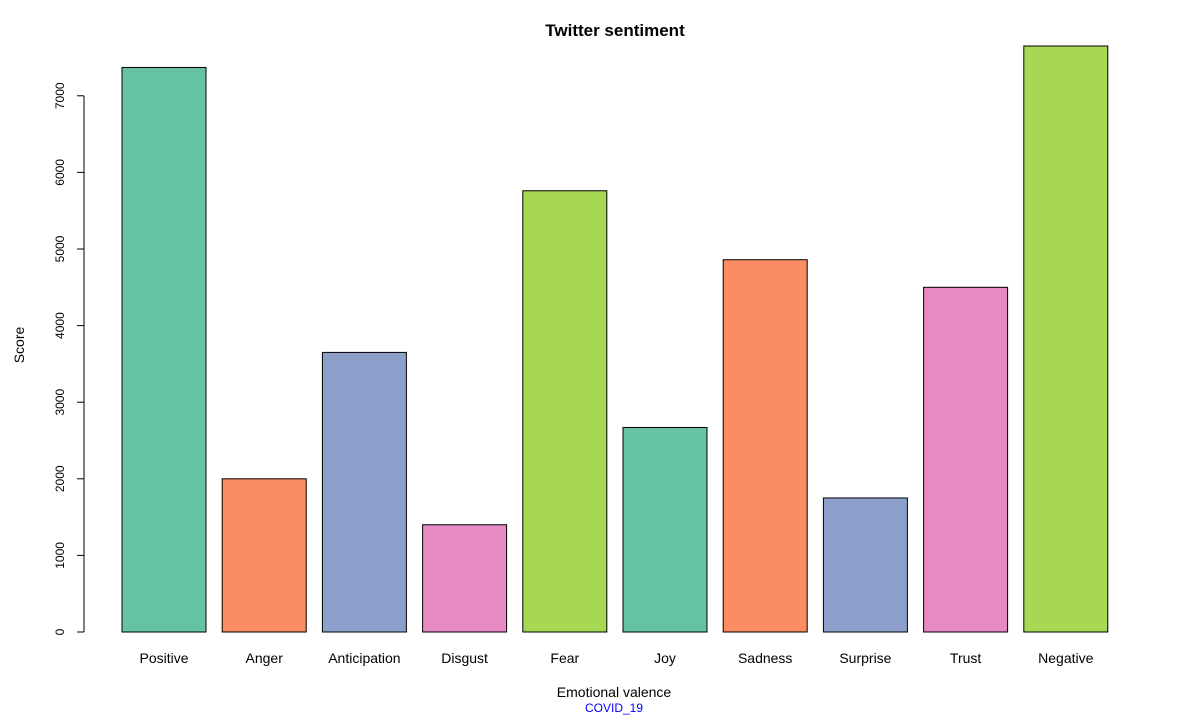  I want to click on category-label-positive: Positive, so click(163, 658).